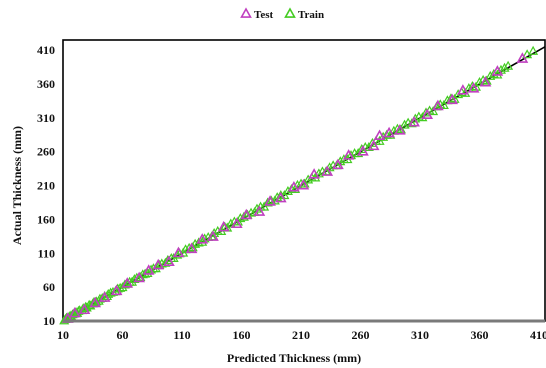  I want to click on x-axis-ticks: 10 60 110 160 210 260 310 360 410, so click(301, 330).